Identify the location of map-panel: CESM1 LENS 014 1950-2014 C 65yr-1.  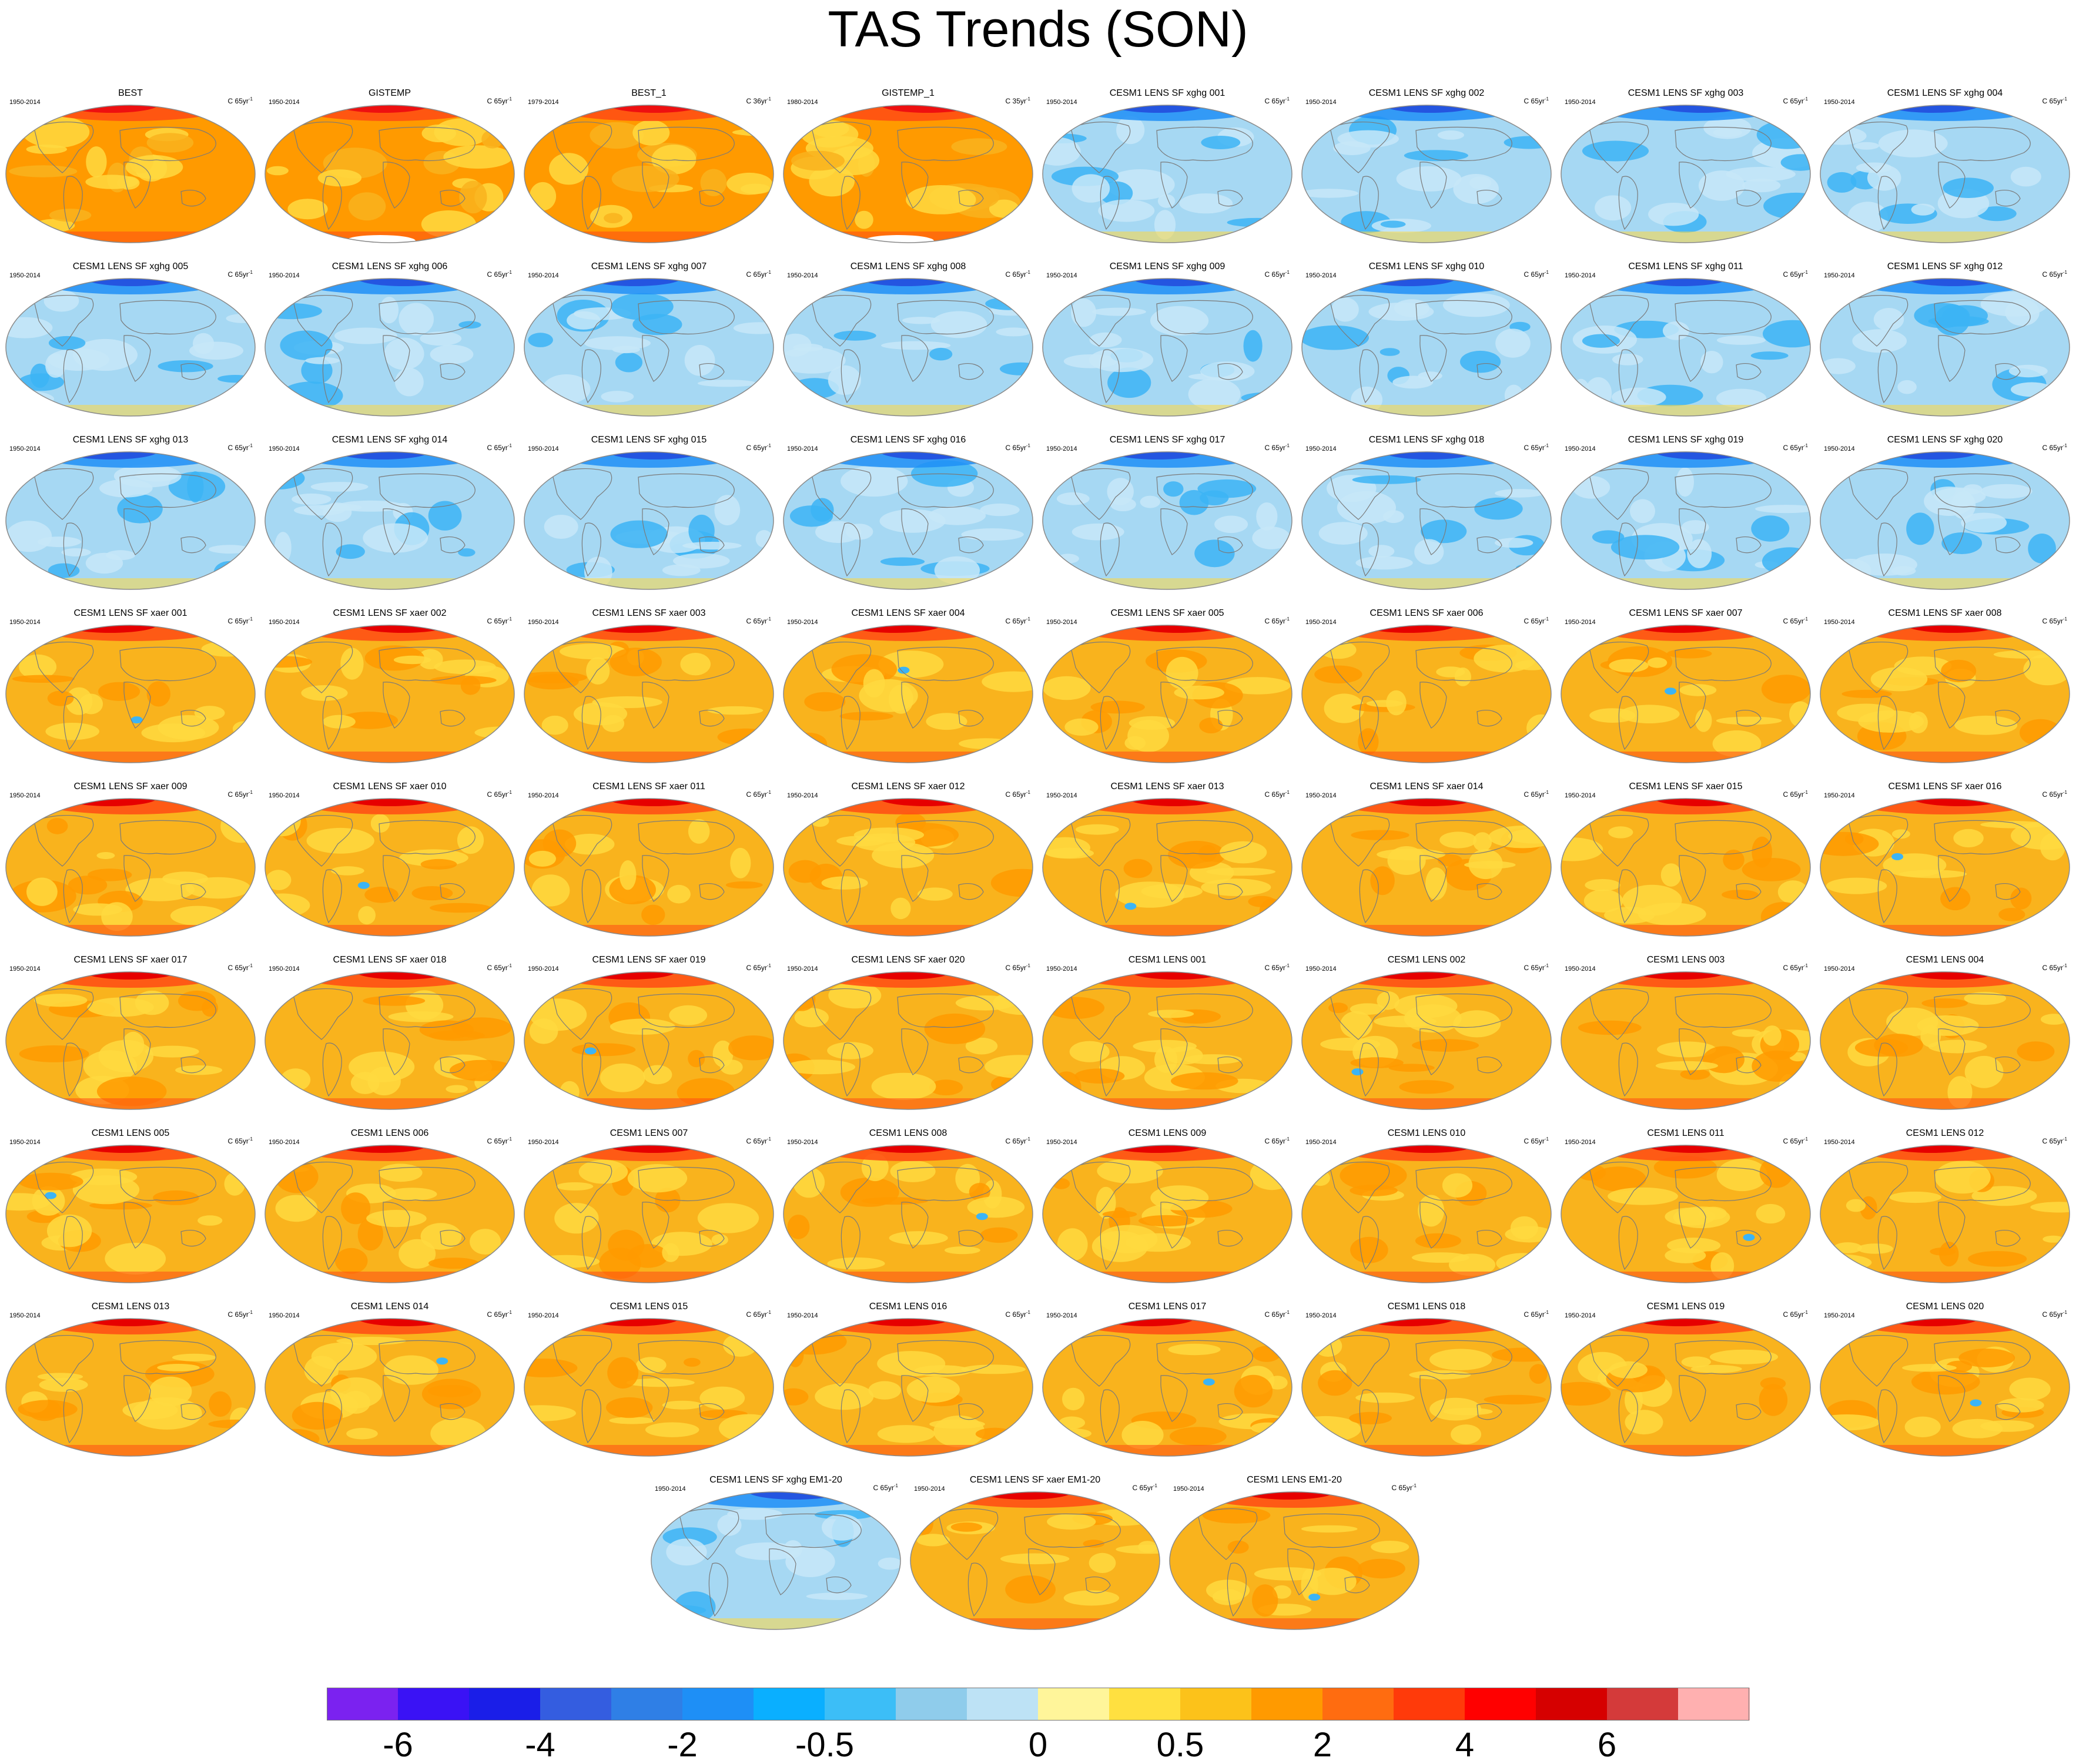
(390, 1378).